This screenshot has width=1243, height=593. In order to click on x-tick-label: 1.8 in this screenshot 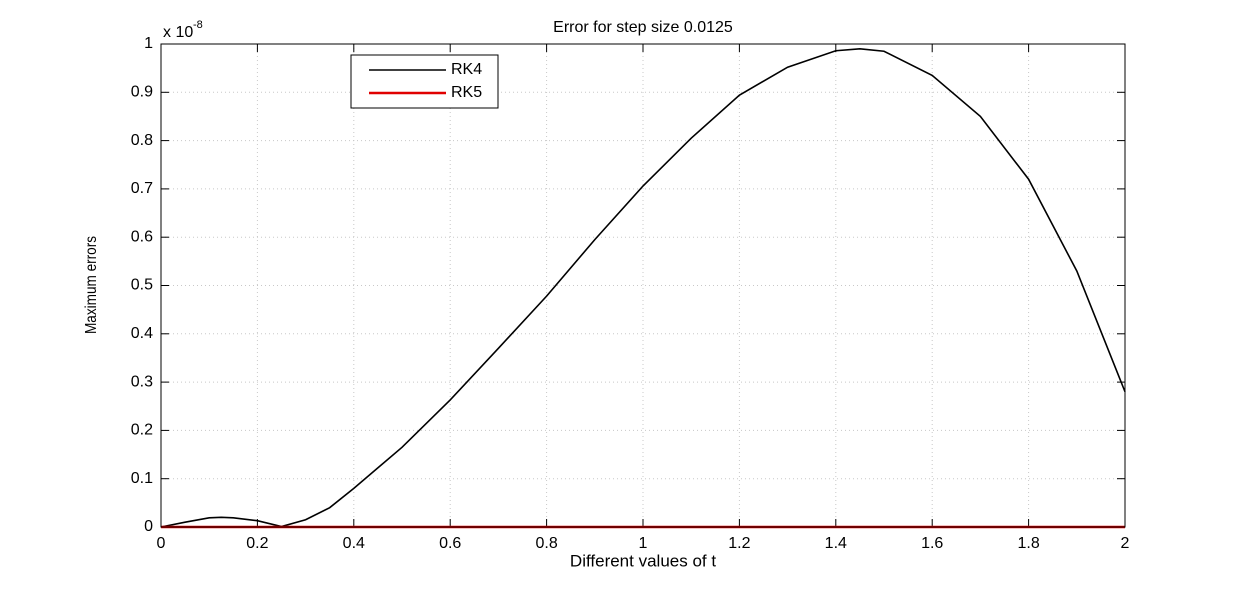, I will do `click(1028, 543)`.